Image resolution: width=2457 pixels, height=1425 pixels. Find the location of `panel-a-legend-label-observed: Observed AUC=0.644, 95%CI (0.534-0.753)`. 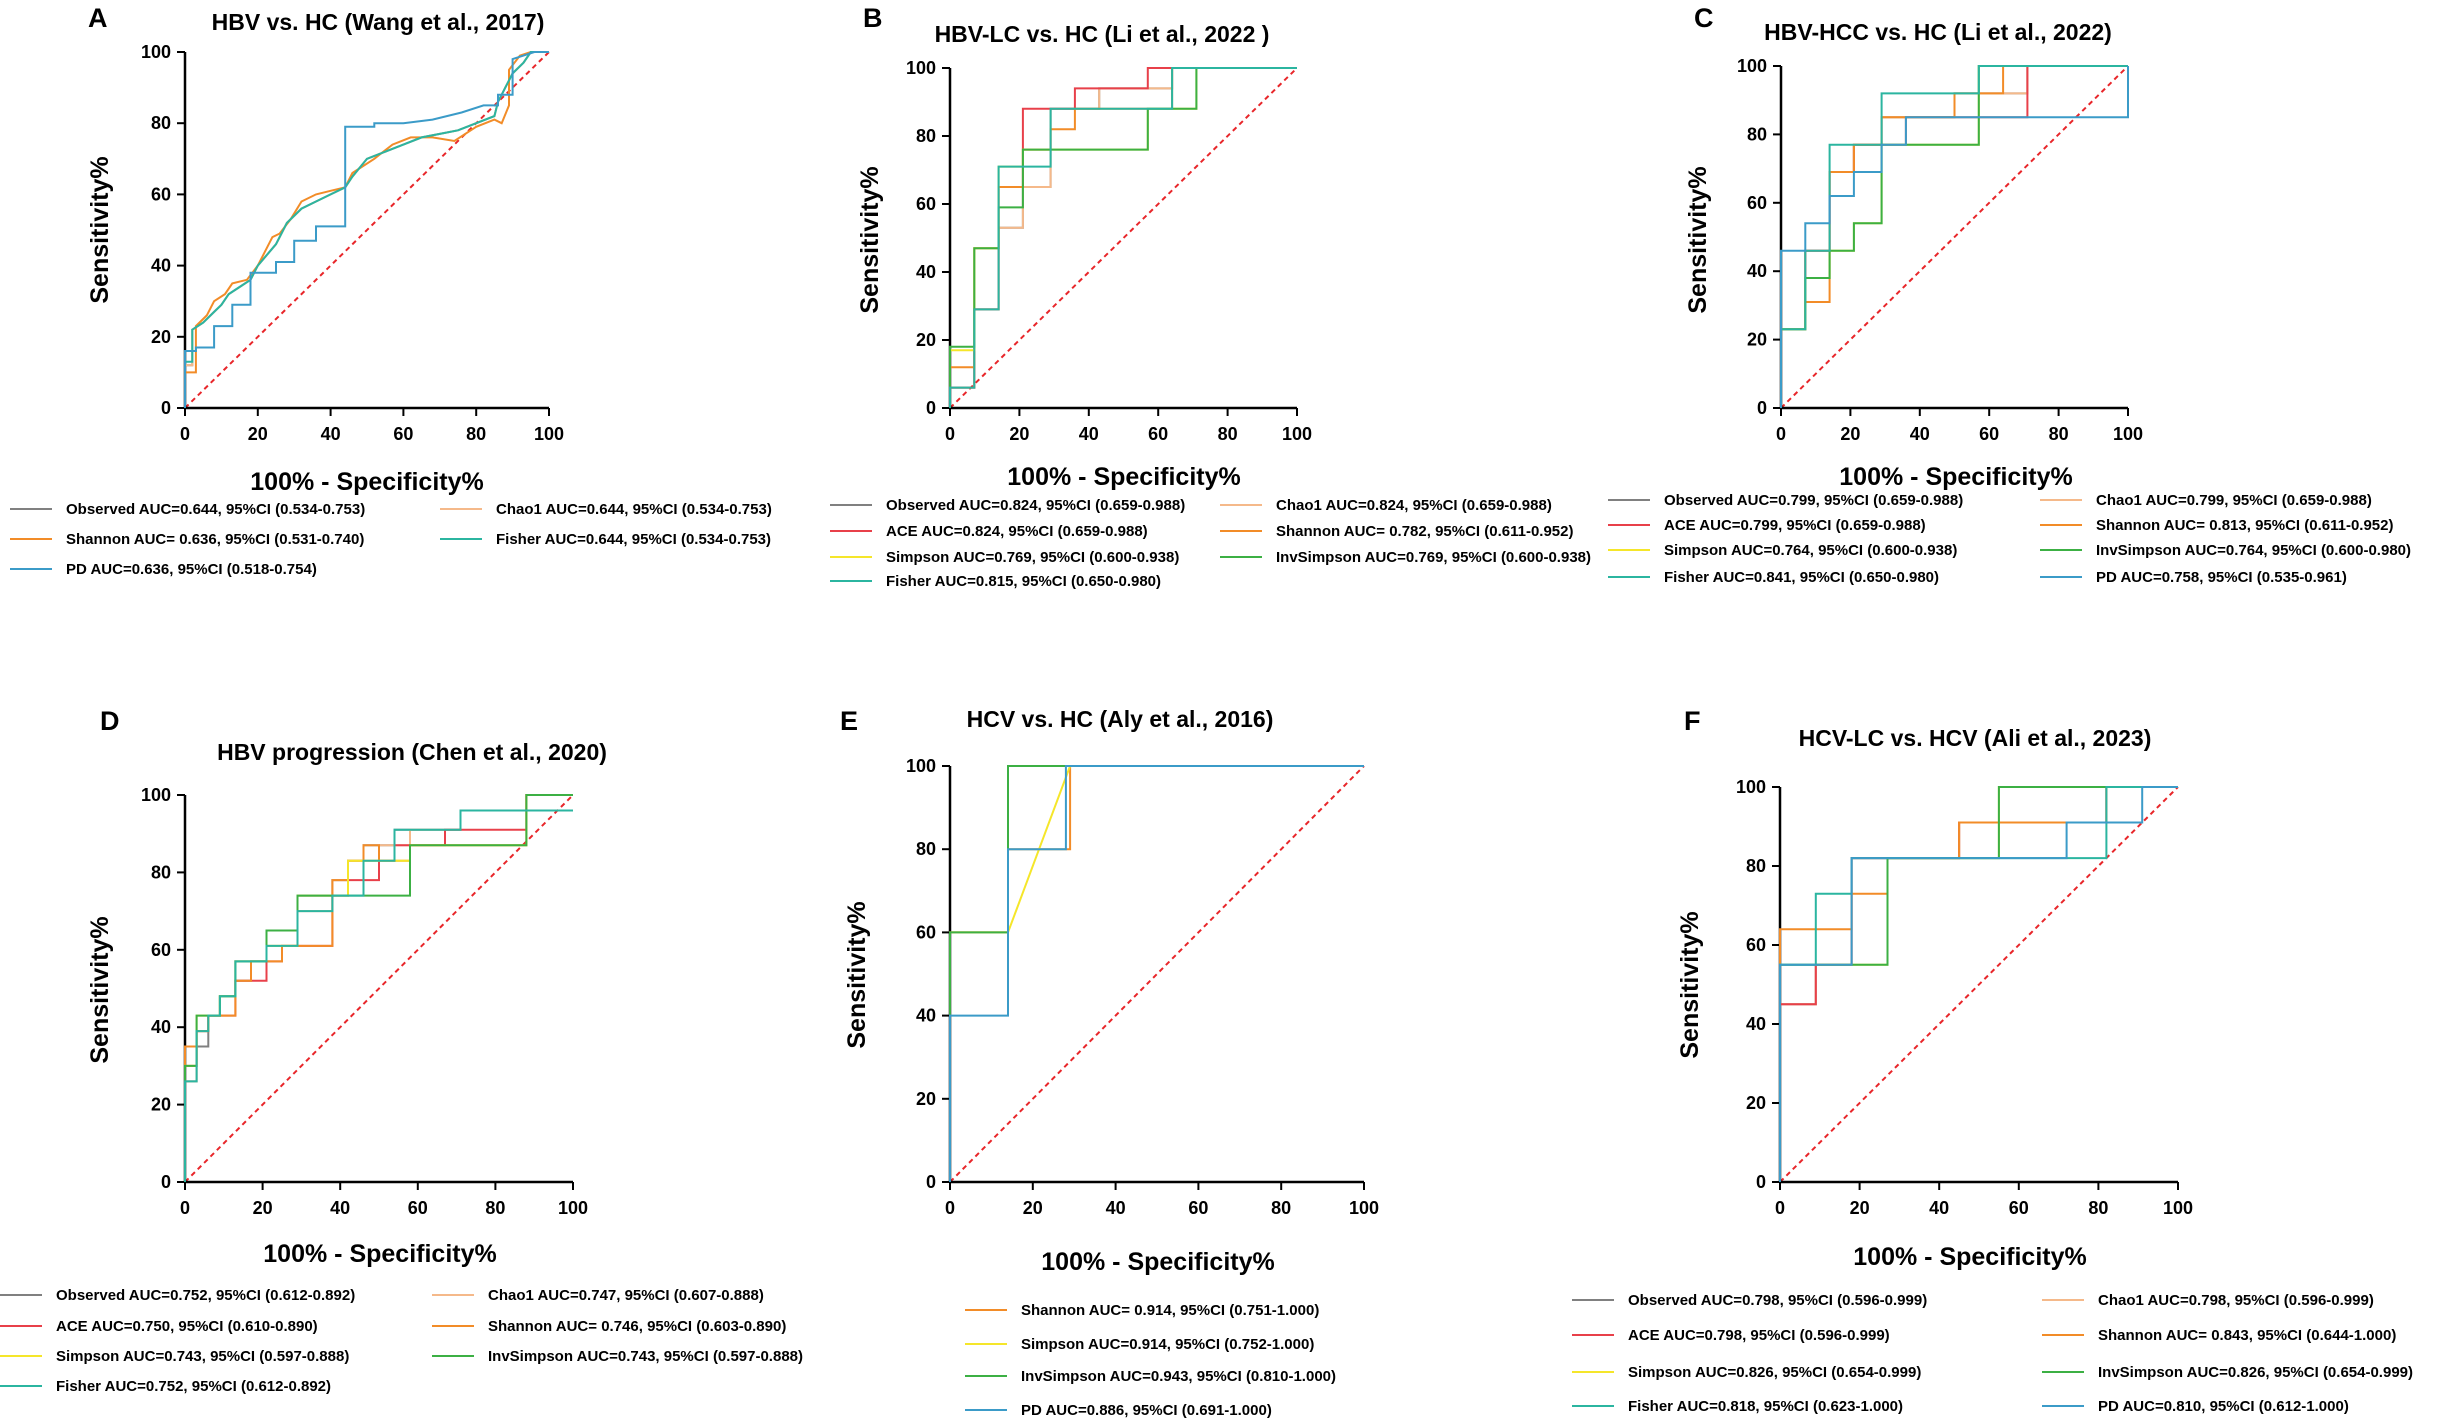

panel-a-legend-label-observed: Observed AUC=0.644, 95%CI (0.534-0.753) is located at coordinates (215, 509).